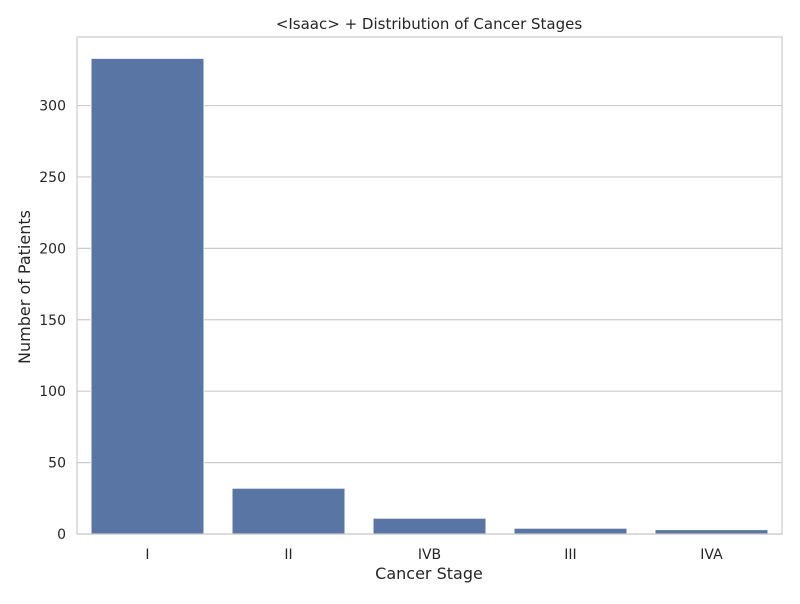  What do you see at coordinates (711, 532) in the screenshot?
I see `bar-iva` at bounding box center [711, 532].